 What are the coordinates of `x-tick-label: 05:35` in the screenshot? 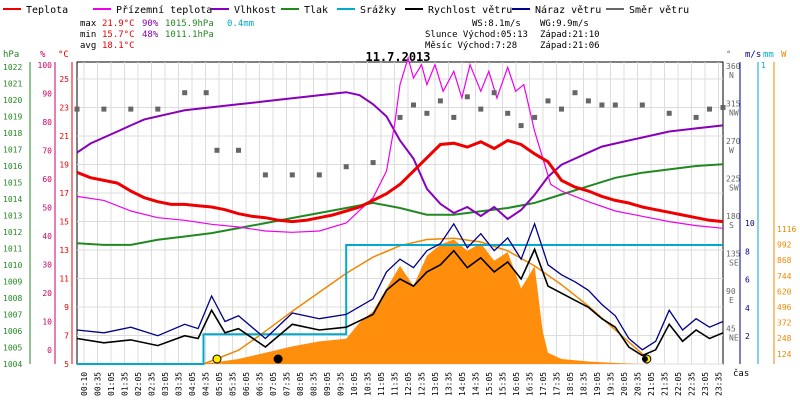 It's located at (233, 384).